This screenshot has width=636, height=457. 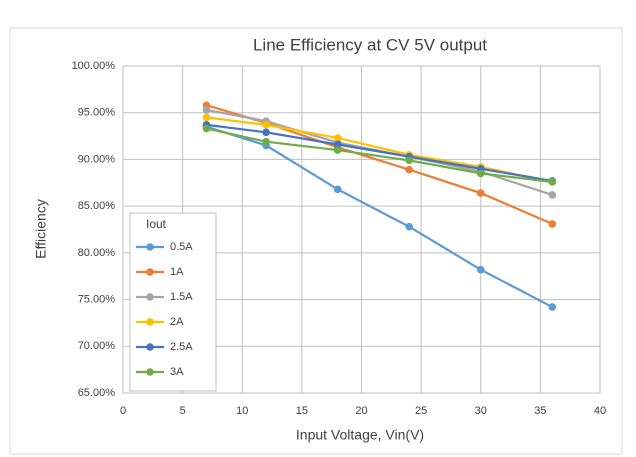 What do you see at coordinates (600, 411) in the screenshot?
I see `x-tick-label: 40` at bounding box center [600, 411].